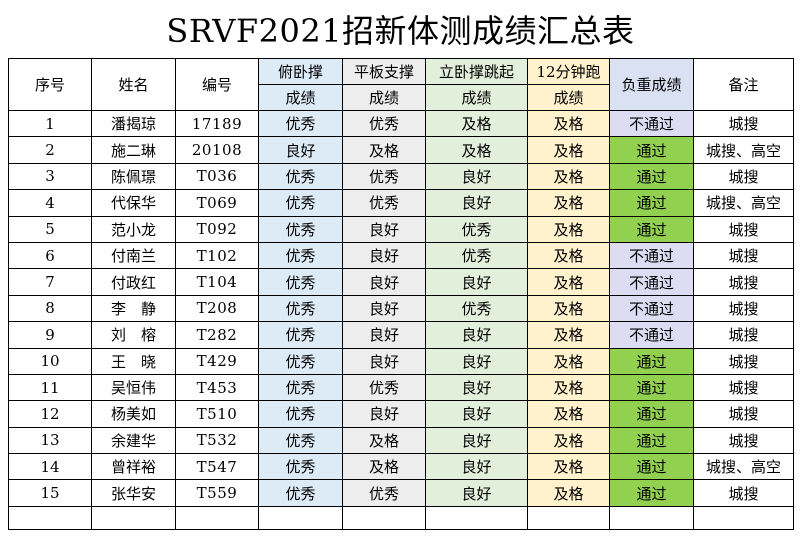 The width and height of the screenshot is (800, 539). I want to click on table-row: 10 王 晓 T429 优秀 良好 良好 及格 通过 城搜, so click(401, 361).